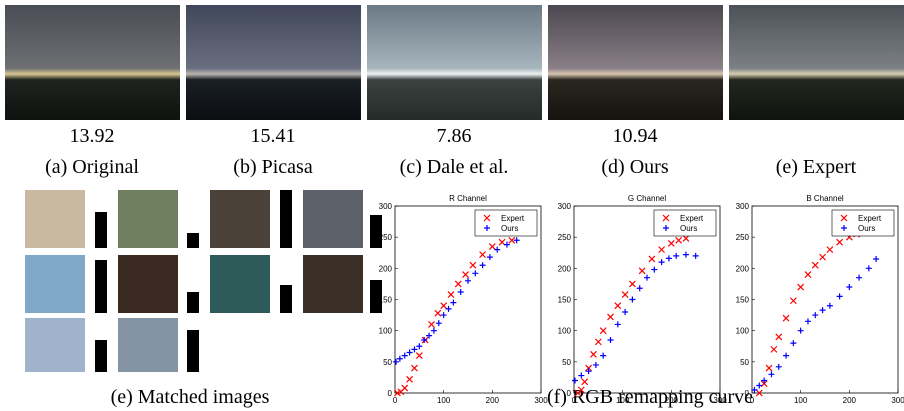 The width and height of the screenshot is (904, 411). Describe the element at coordinates (454, 136) in the screenshot. I see `score: 7.86` at that location.